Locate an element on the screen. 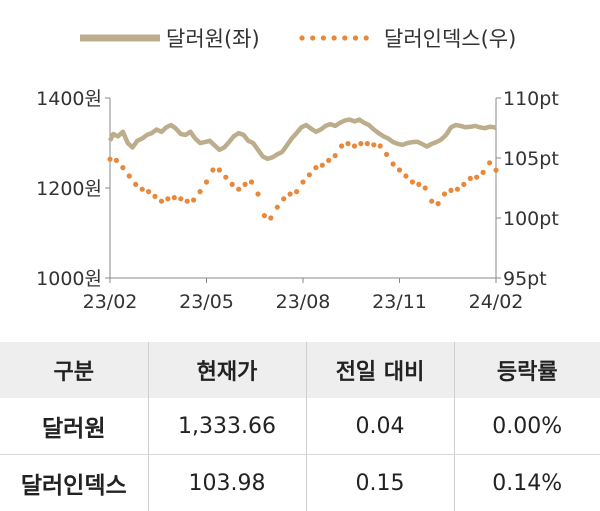 The height and width of the screenshot is (511, 600). table-header-row: 구분 현재가 전일 대비 등락률 is located at coordinates (300, 370).